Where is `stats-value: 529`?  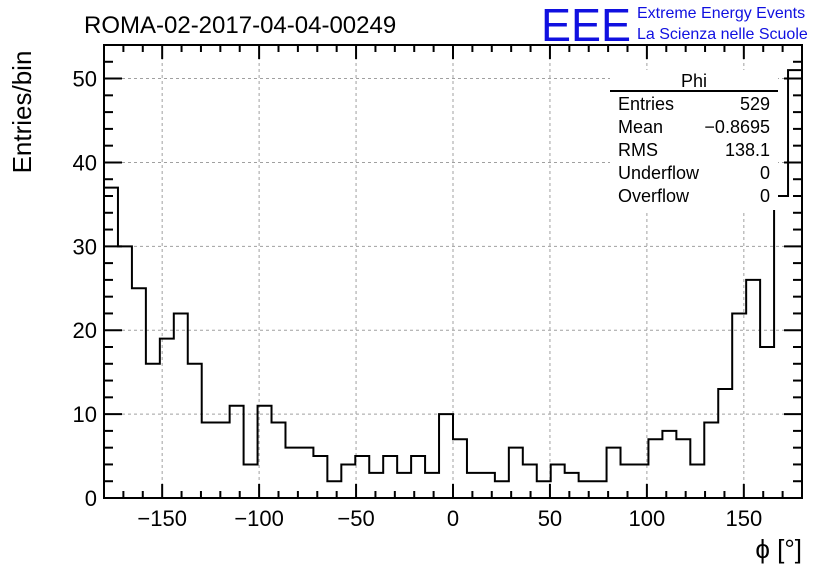 stats-value: 529 is located at coordinates (755, 104).